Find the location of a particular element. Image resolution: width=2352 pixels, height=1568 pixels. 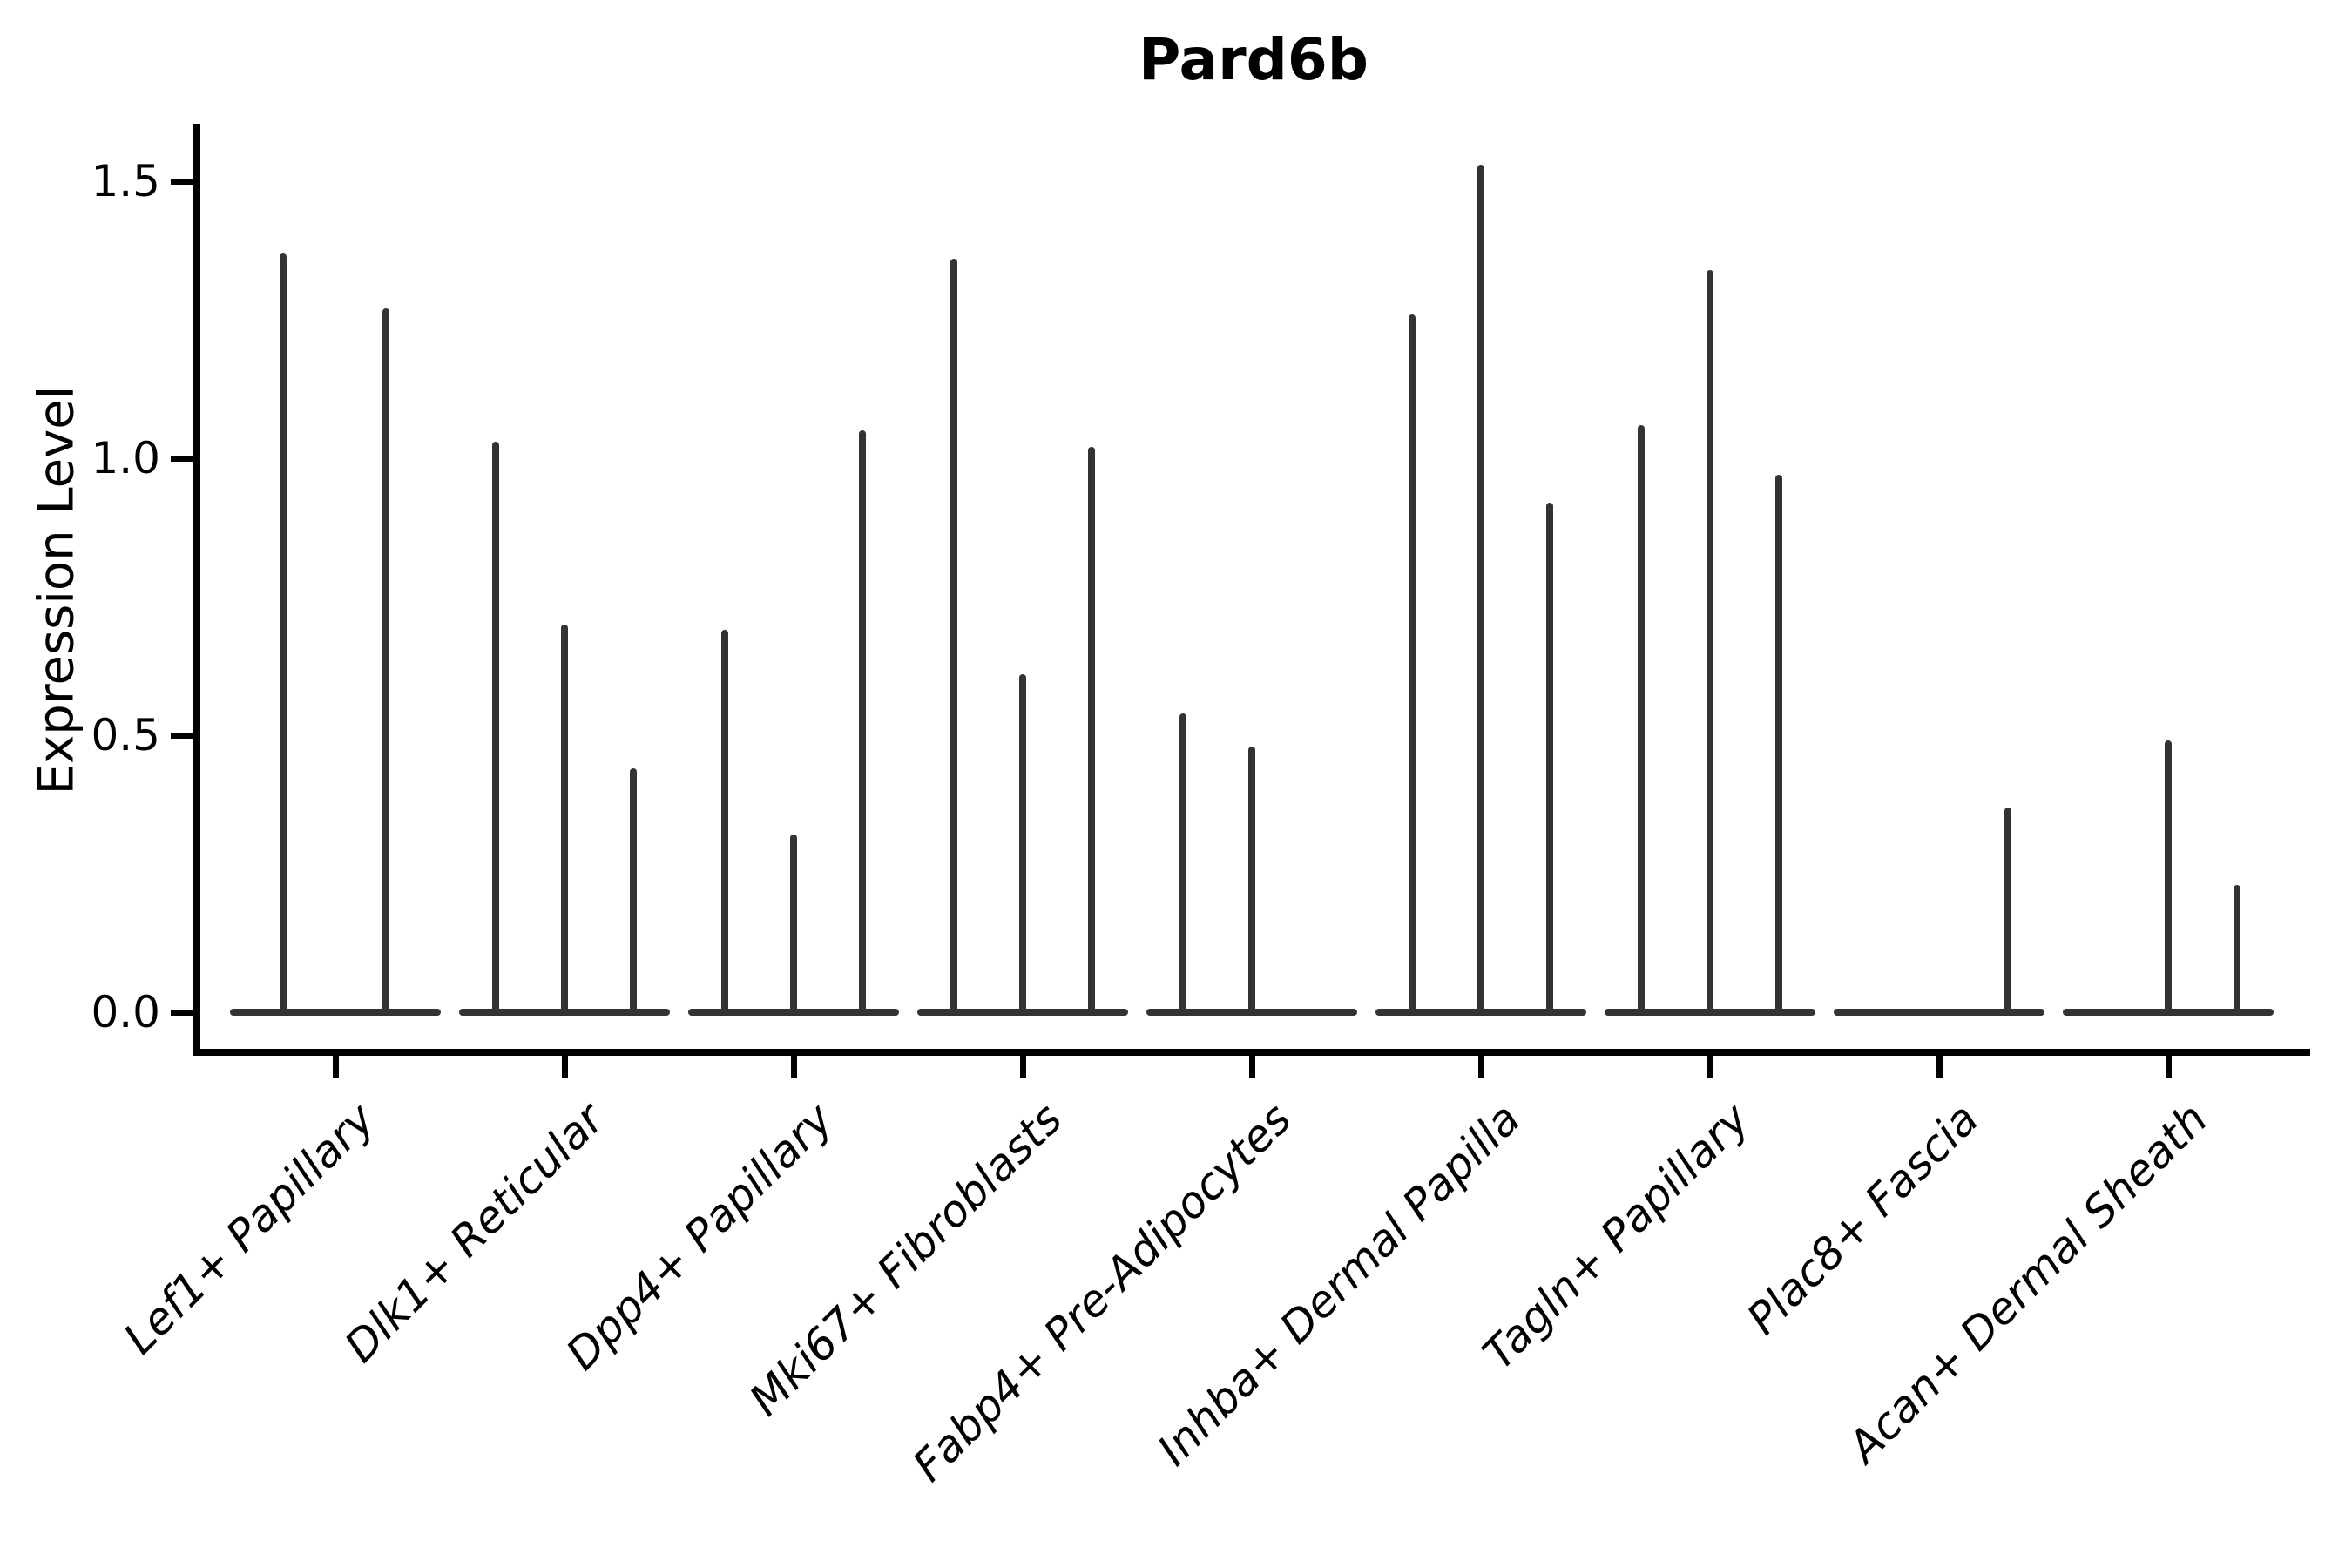

y-tick-label: 0.5 is located at coordinates (125, 735).